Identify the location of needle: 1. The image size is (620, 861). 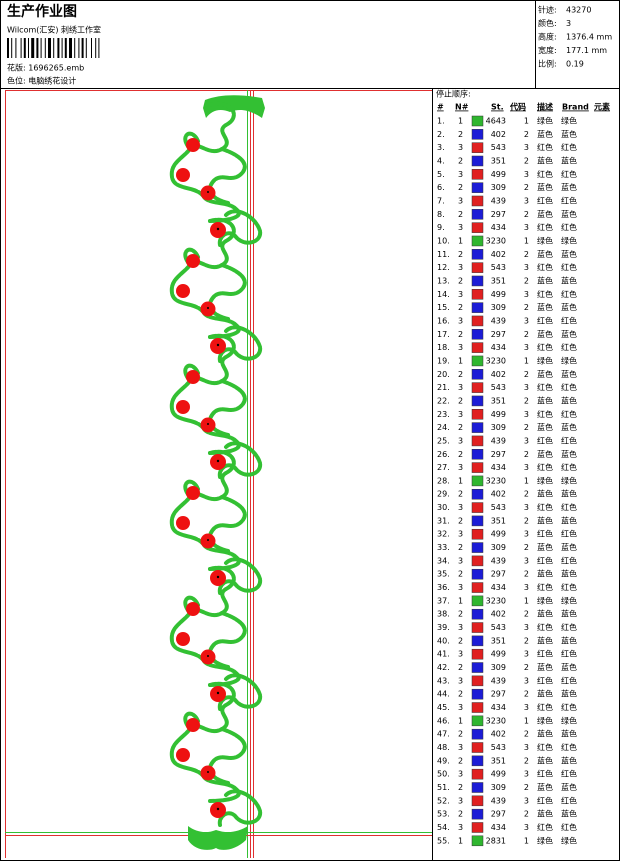
(460, 720).